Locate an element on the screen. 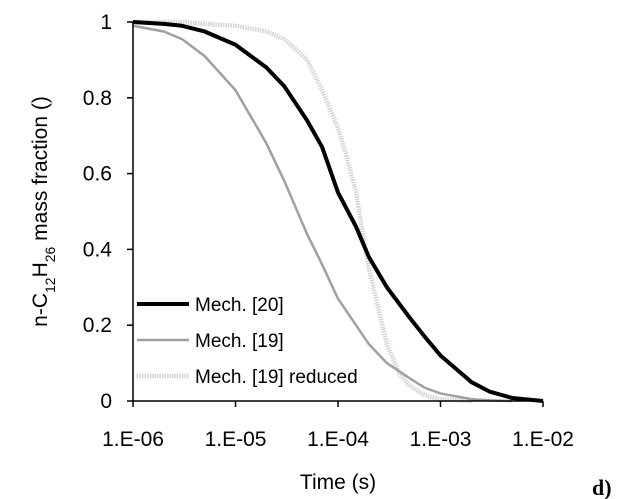  y-axis-title-mid: H is located at coordinates (40, 269).